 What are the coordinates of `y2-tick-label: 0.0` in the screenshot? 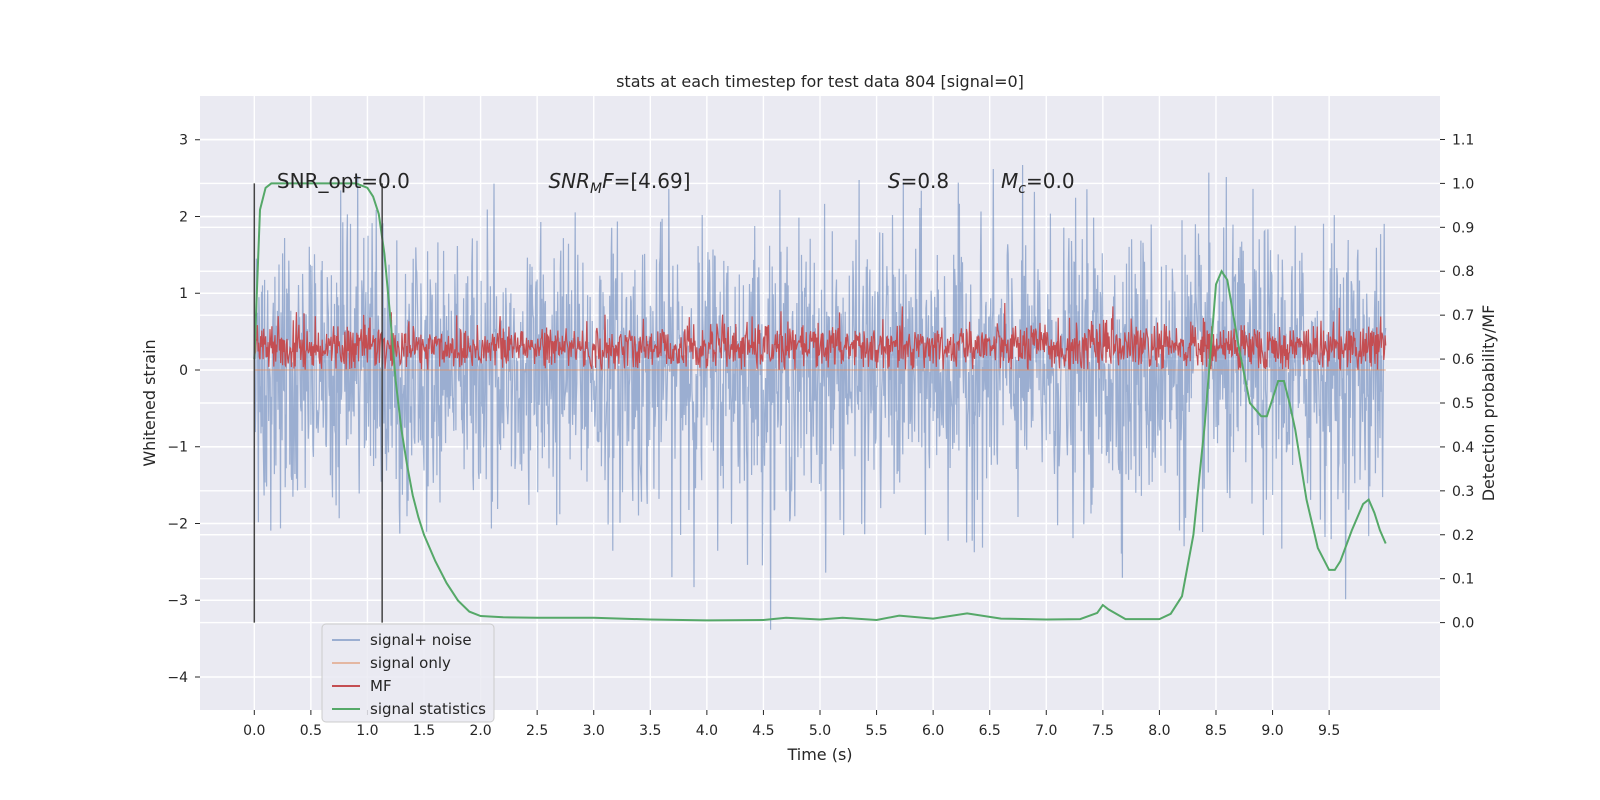 It's located at (1463, 624).